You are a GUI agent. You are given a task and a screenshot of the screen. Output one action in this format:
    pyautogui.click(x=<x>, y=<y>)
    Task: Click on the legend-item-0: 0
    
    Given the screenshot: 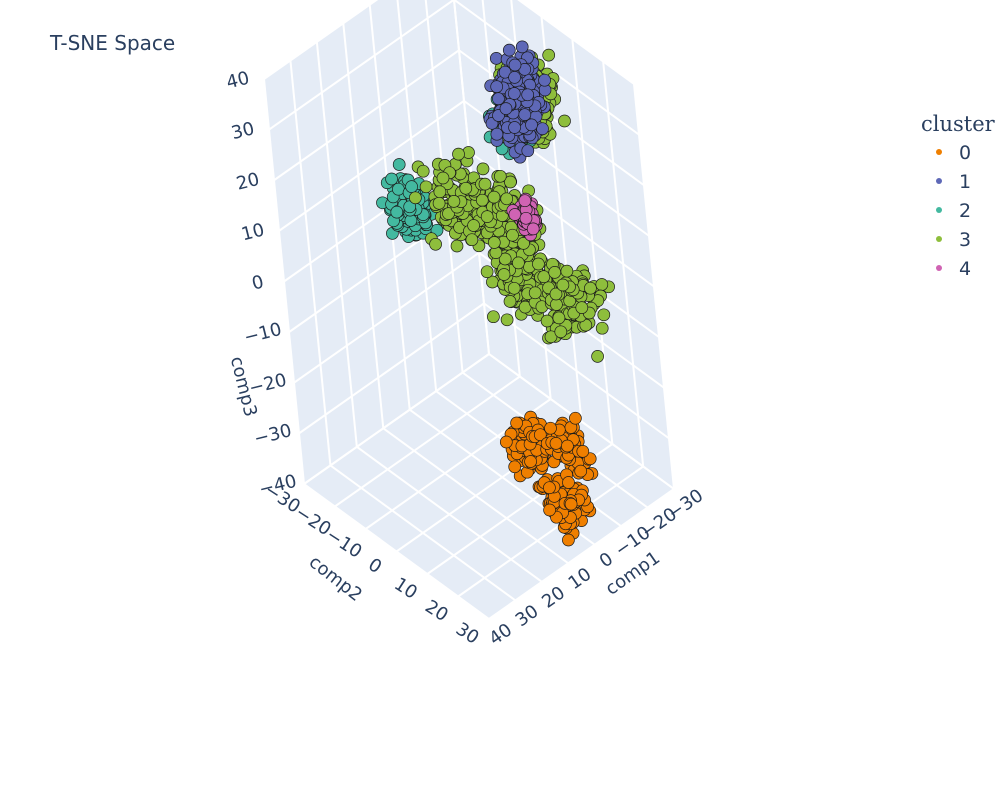 What is the action you would take?
    pyautogui.click(x=953, y=153)
    